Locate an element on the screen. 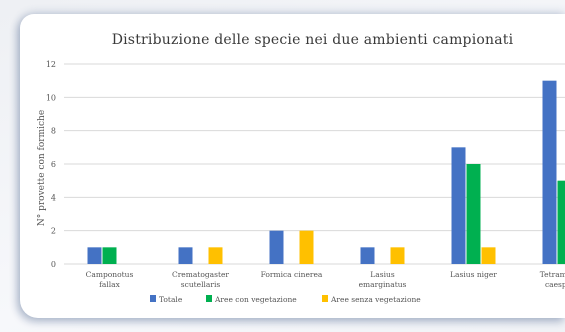  x-tick-label: emarginatus is located at coordinates (383, 284).